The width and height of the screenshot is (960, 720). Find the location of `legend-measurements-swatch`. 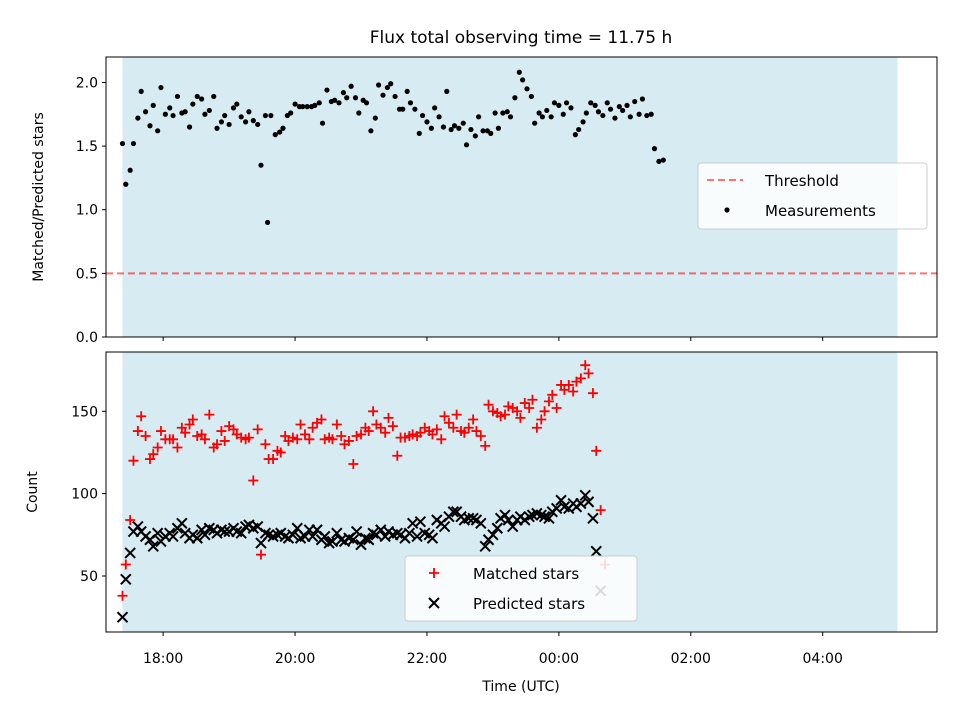

legend-measurements-swatch is located at coordinates (727, 210).